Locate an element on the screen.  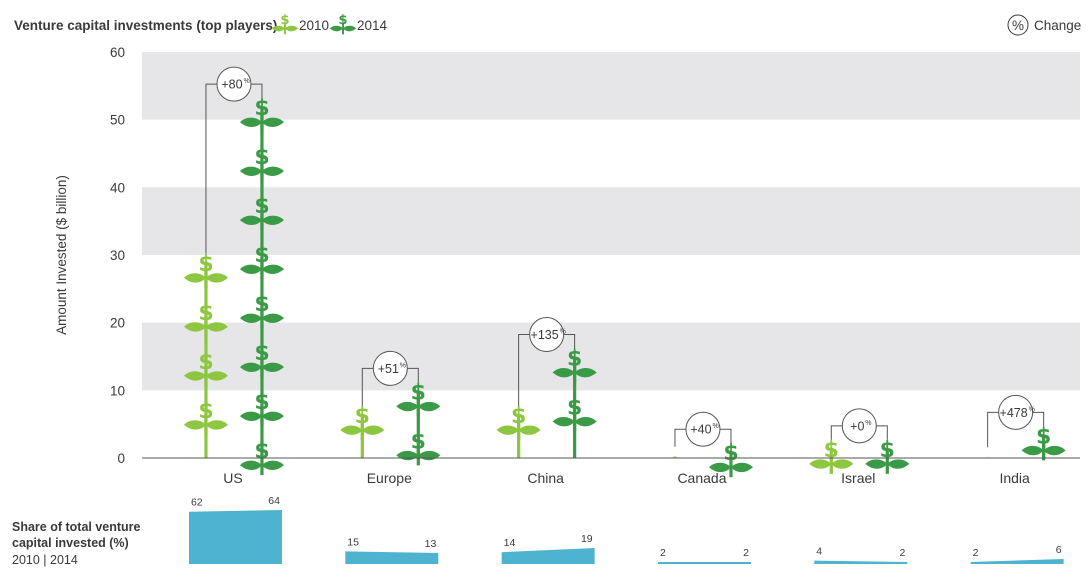
change-annotation: +40% is located at coordinates (703, 429).